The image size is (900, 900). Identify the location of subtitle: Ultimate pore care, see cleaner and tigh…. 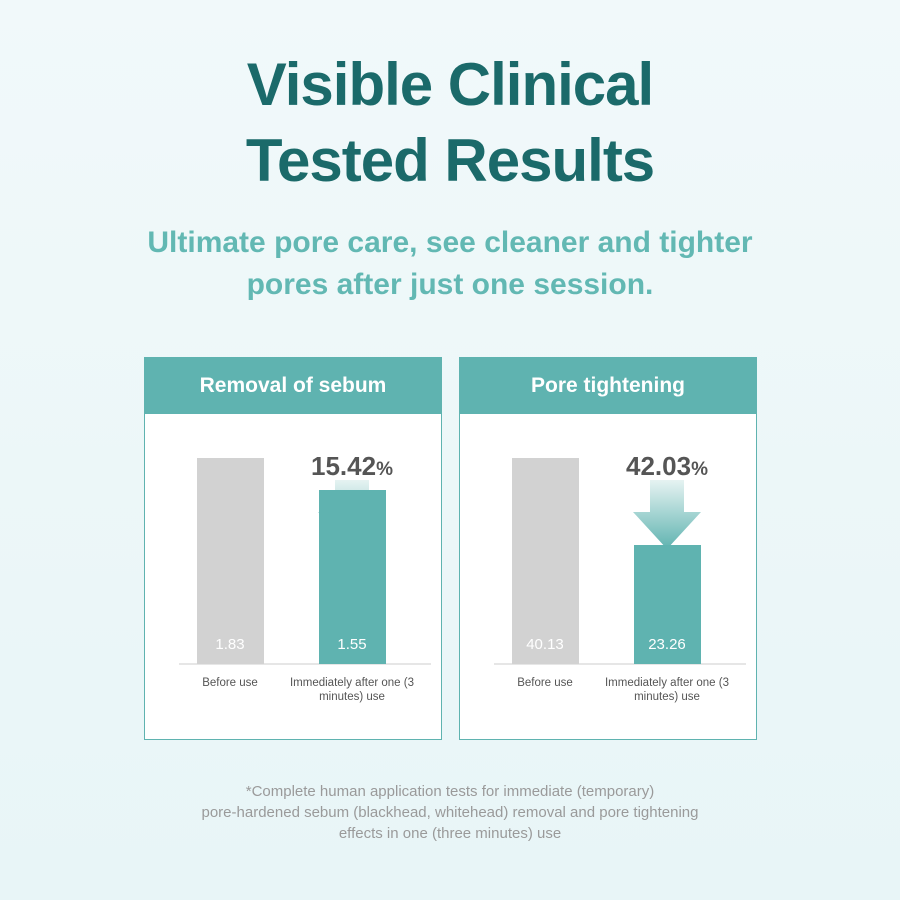
(450, 242).